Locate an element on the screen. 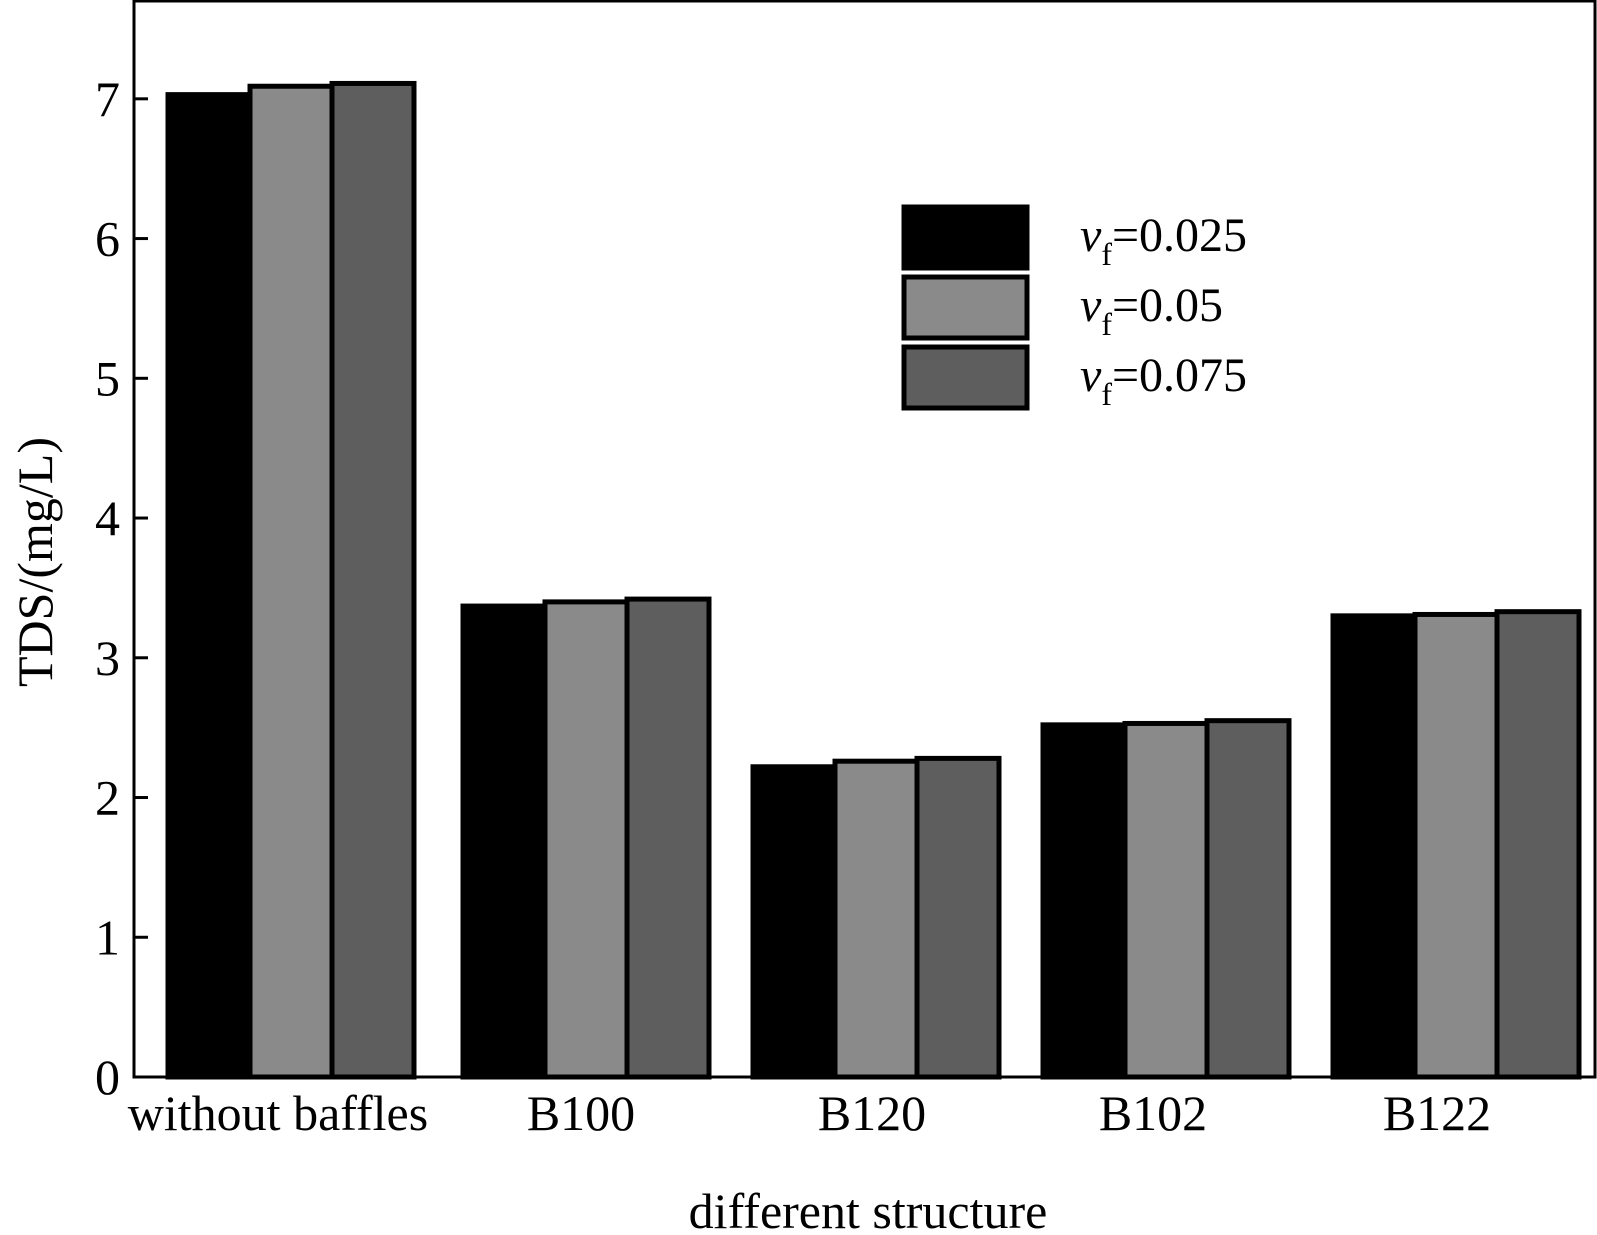  y-tick-label: 4 is located at coordinates (107, 518).